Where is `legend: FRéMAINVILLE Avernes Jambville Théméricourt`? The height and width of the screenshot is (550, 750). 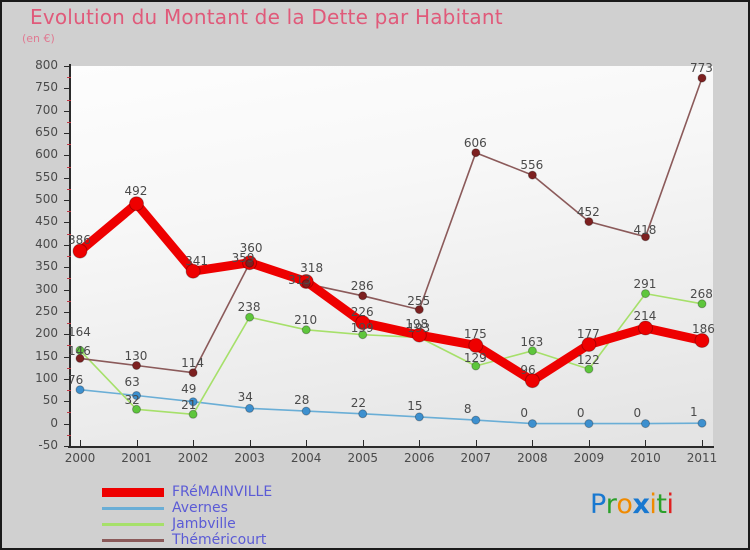 legend: FRéMAINVILLE Avernes Jambville Théméricourt is located at coordinates (187, 516).